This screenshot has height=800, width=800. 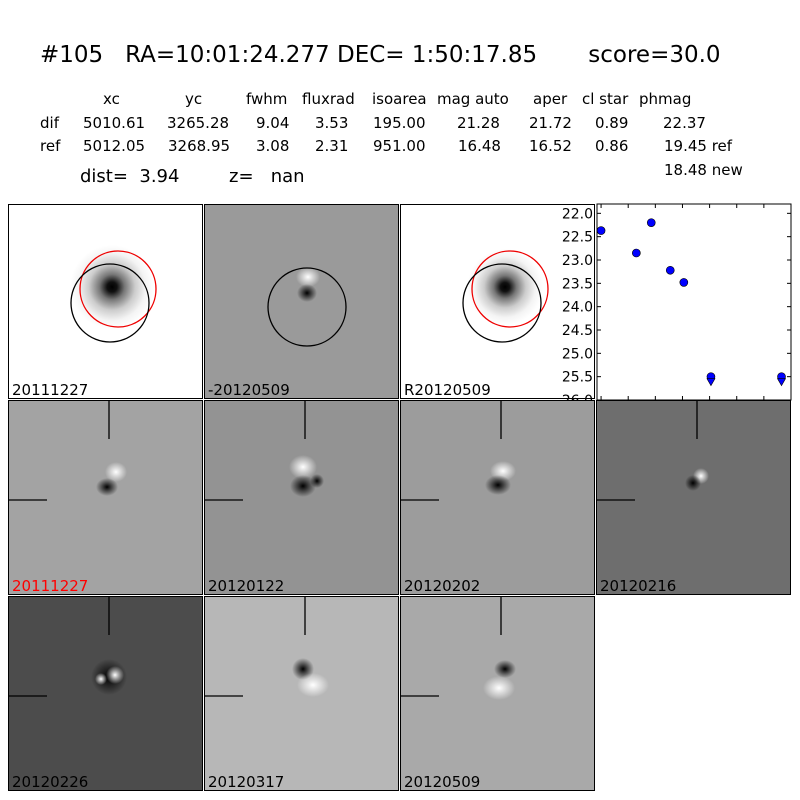 What do you see at coordinates (267, 99) in the screenshot?
I see `col-header-fwhm: fwhm` at bounding box center [267, 99].